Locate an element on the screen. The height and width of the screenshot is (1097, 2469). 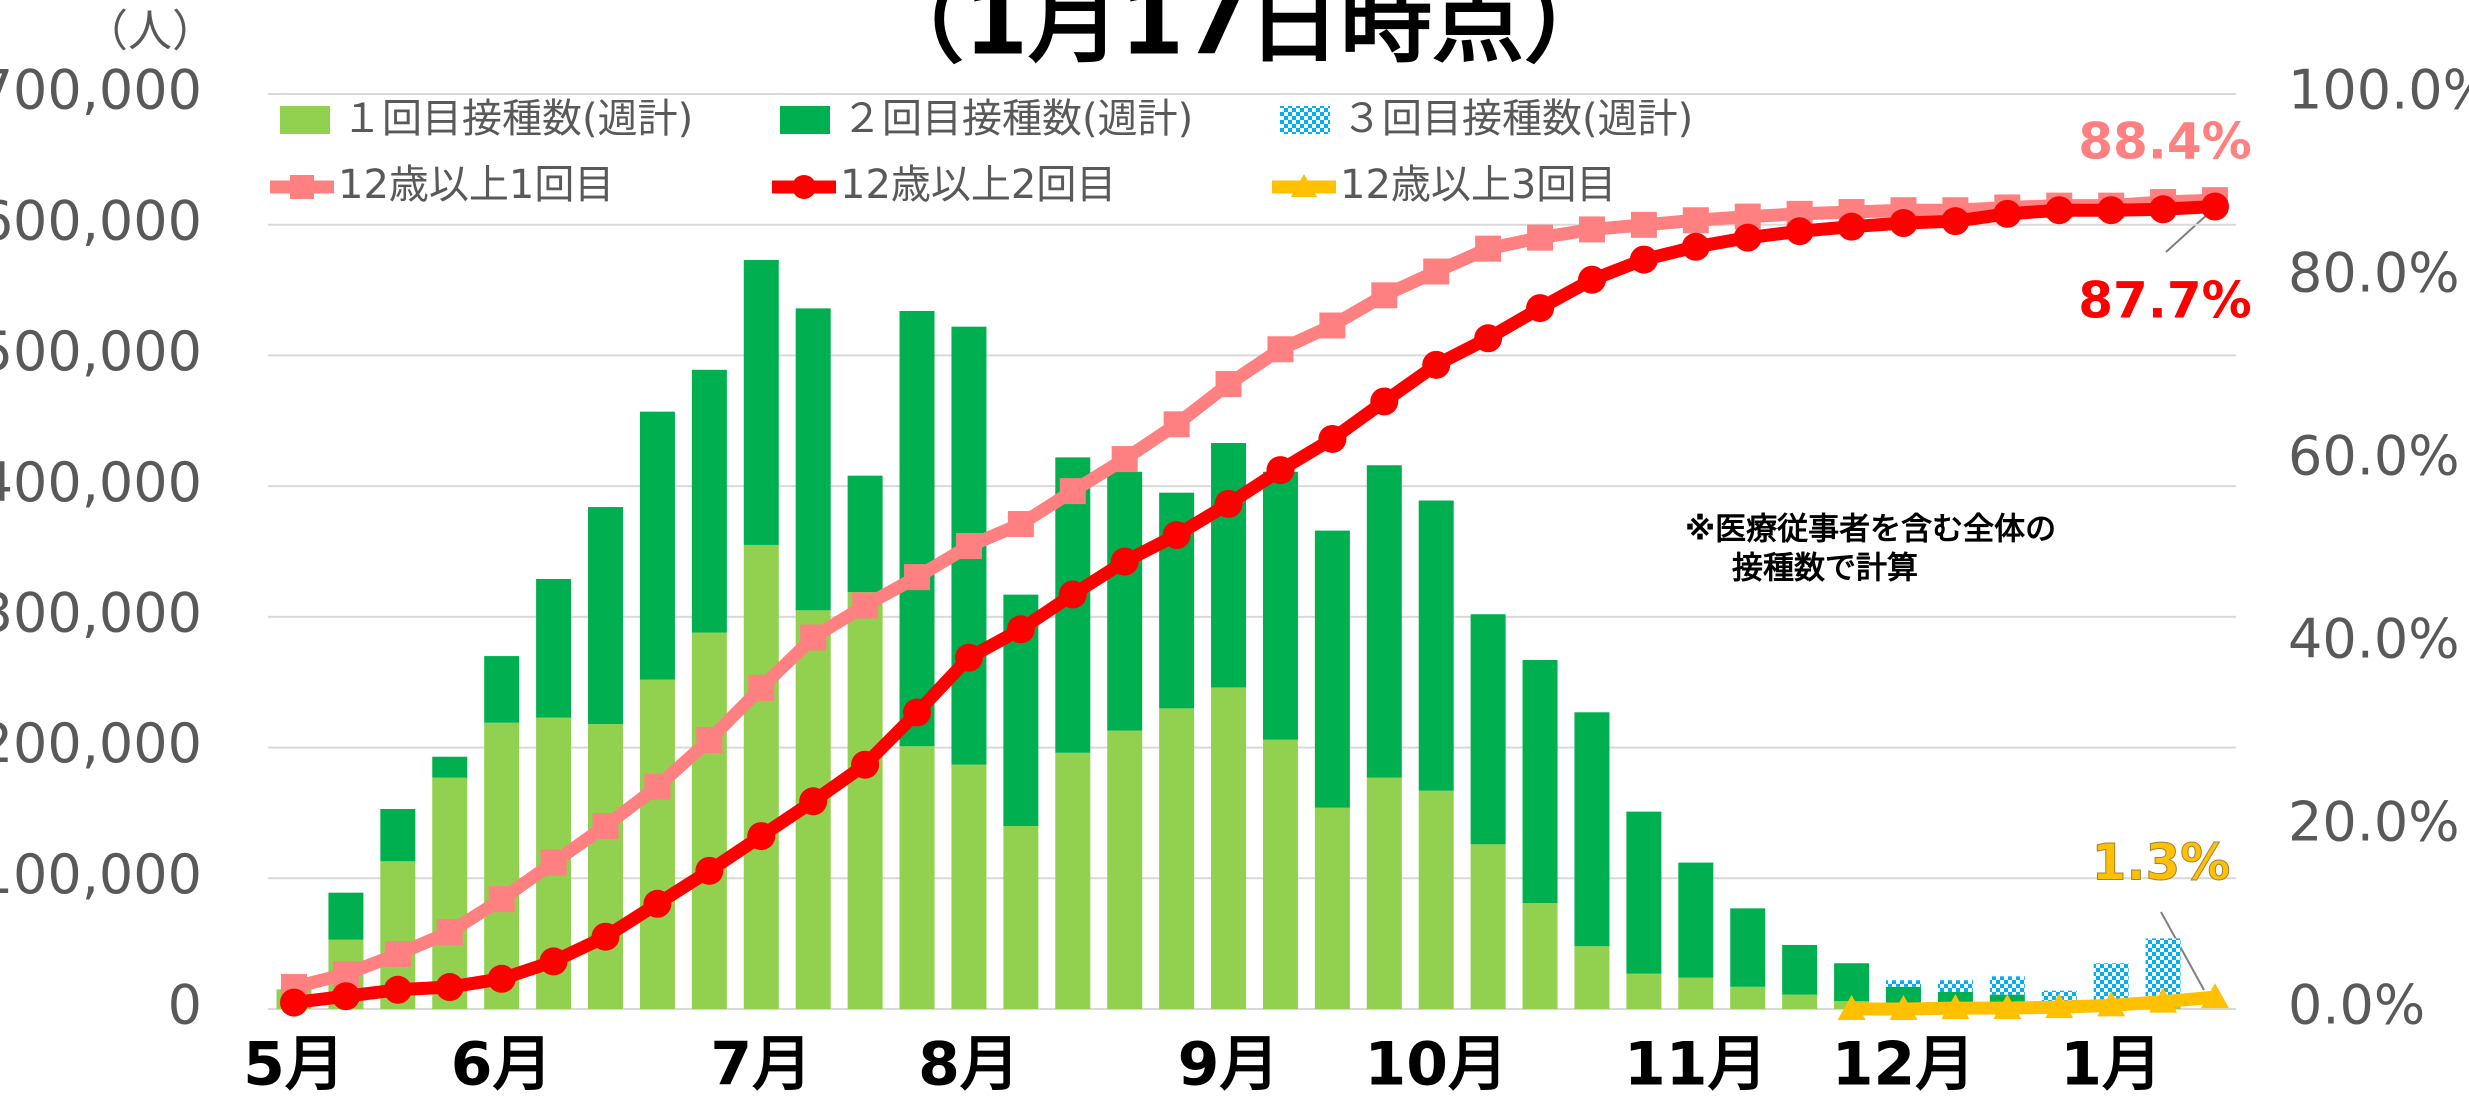
y-tick-label: 700,000 is located at coordinates (101, 90).